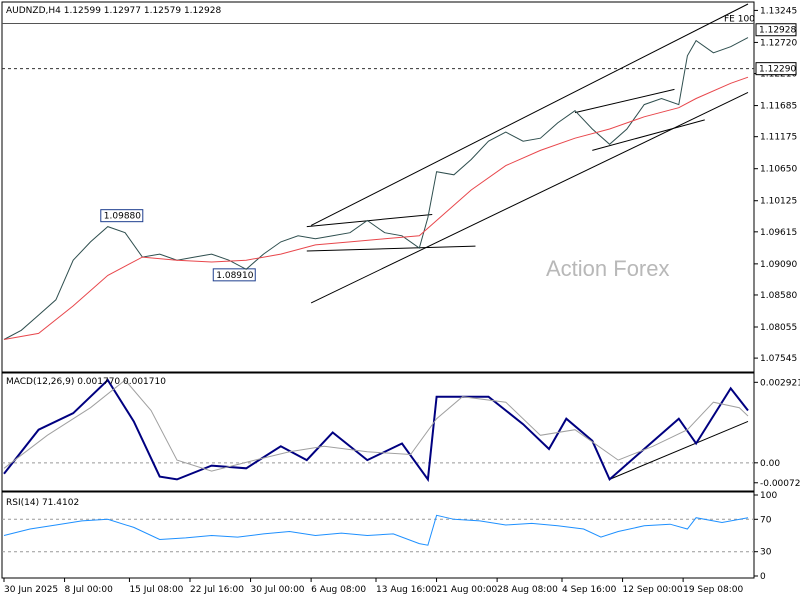 The image size is (800, 600). I want to click on watermark: Action Forex, so click(608, 268).